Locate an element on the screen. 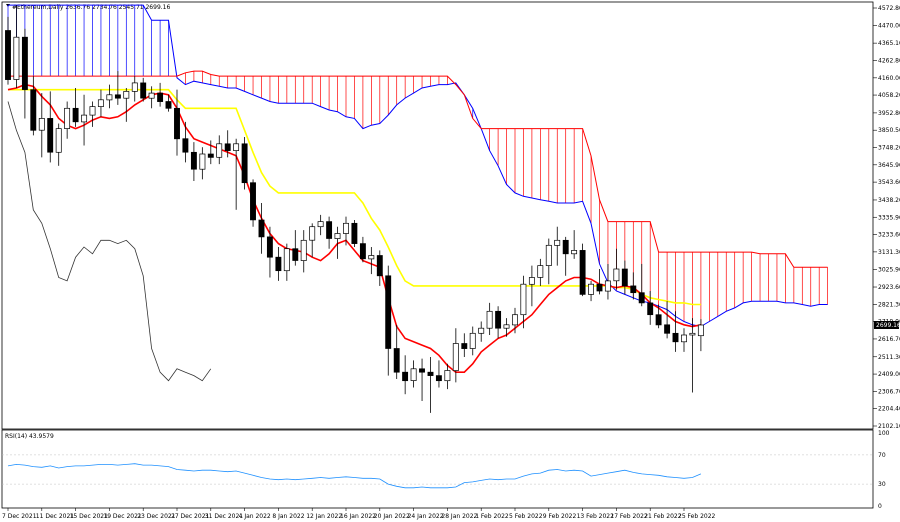  price-tick-label: 2616.70 is located at coordinates (889, 339).